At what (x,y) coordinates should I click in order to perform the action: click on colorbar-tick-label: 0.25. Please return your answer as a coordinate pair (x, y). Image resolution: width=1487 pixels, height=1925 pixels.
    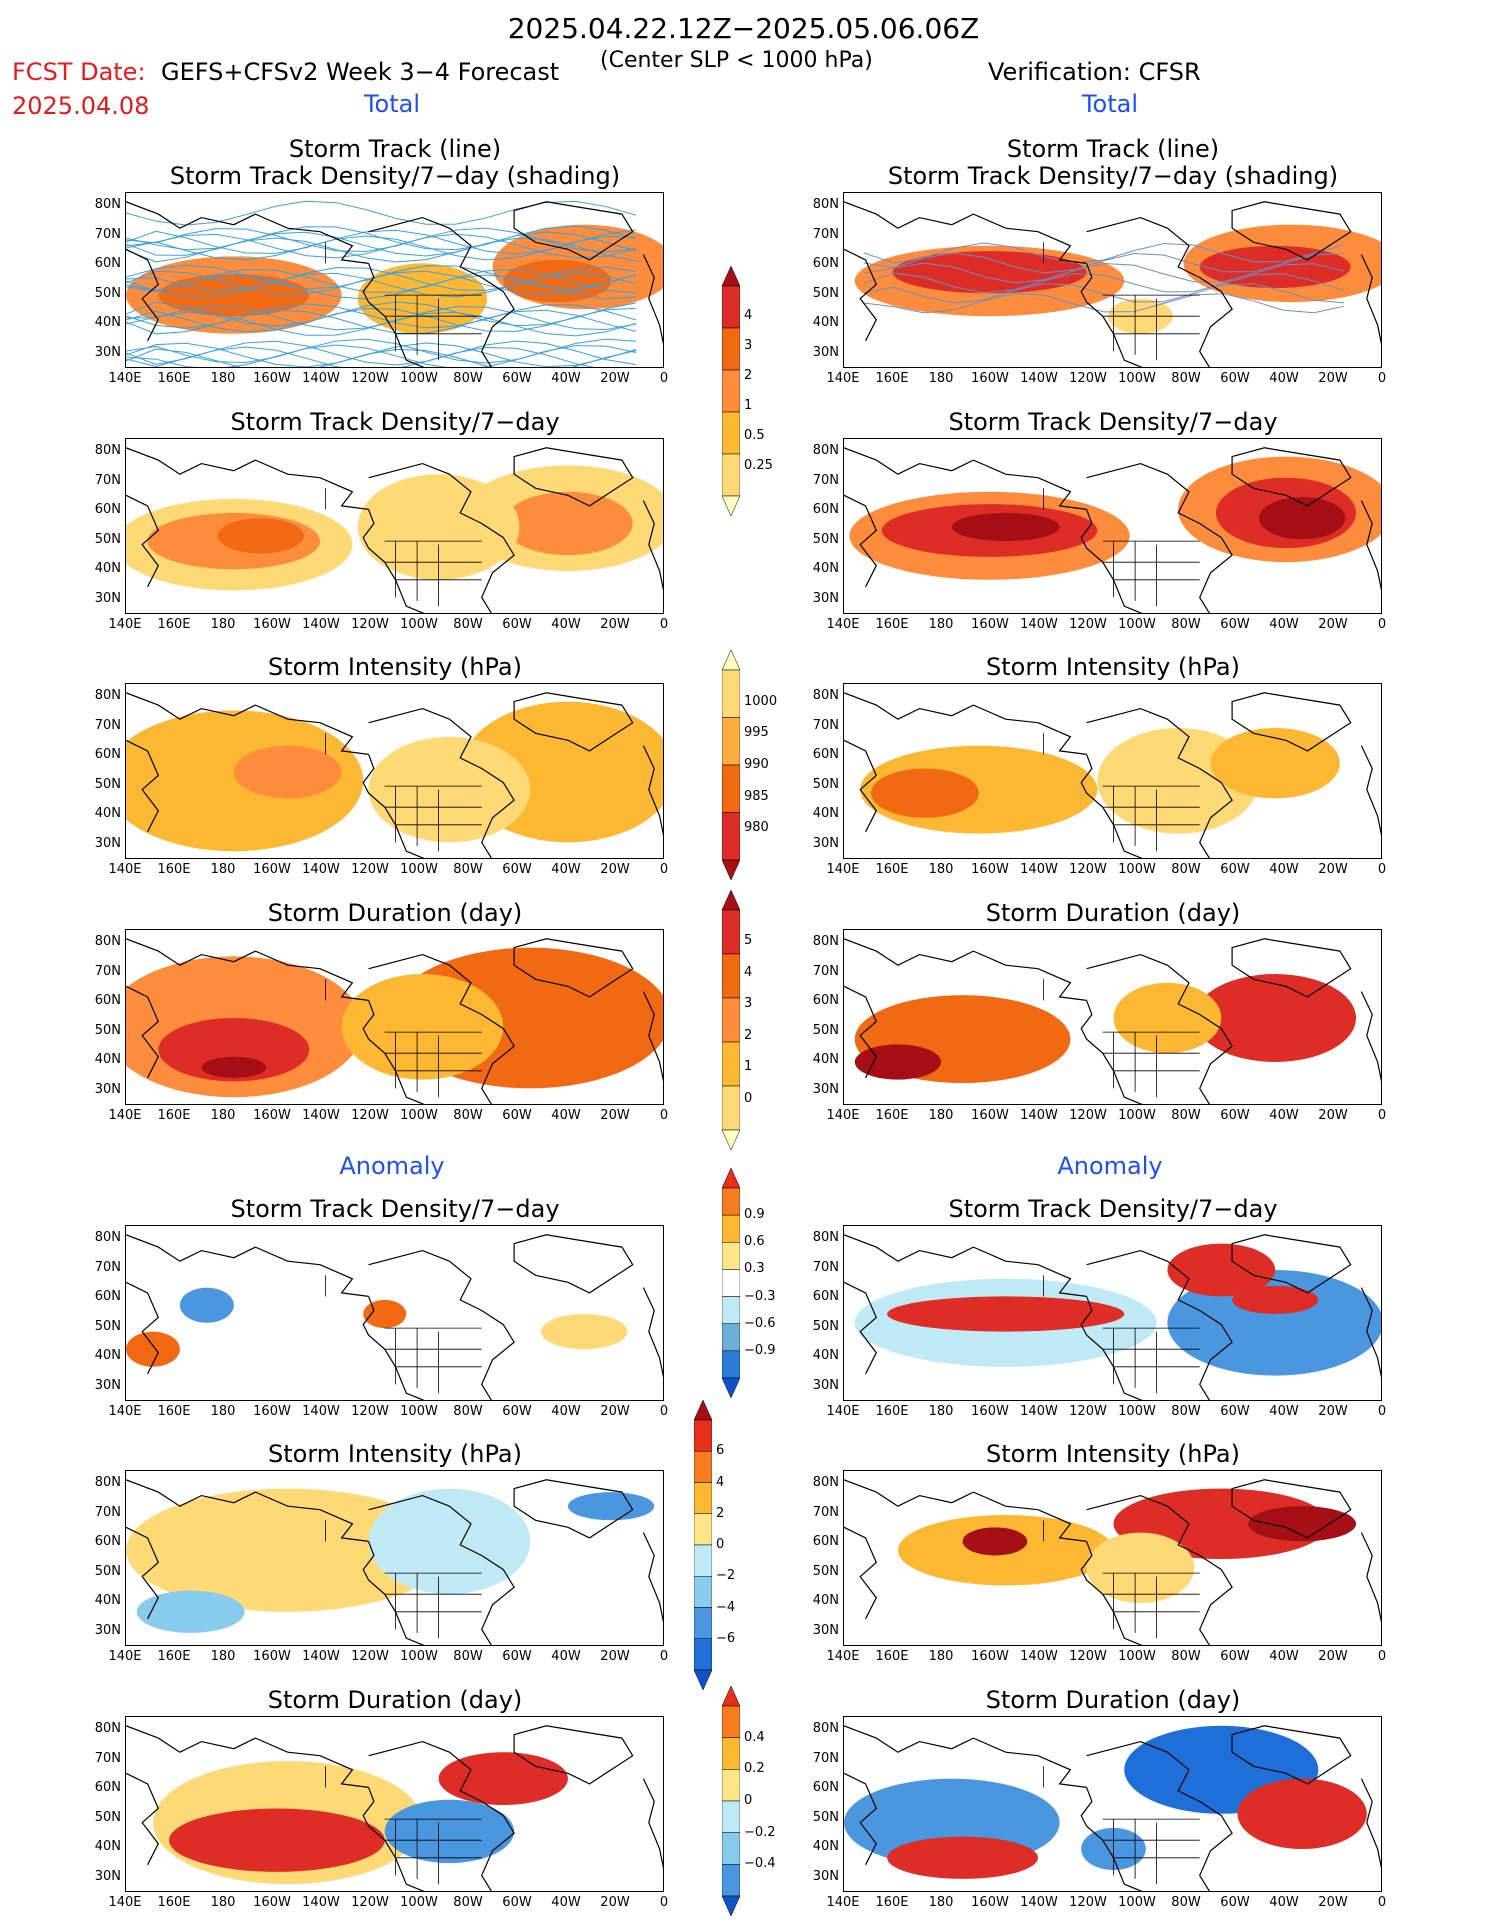
    Looking at the image, I should click on (758, 465).